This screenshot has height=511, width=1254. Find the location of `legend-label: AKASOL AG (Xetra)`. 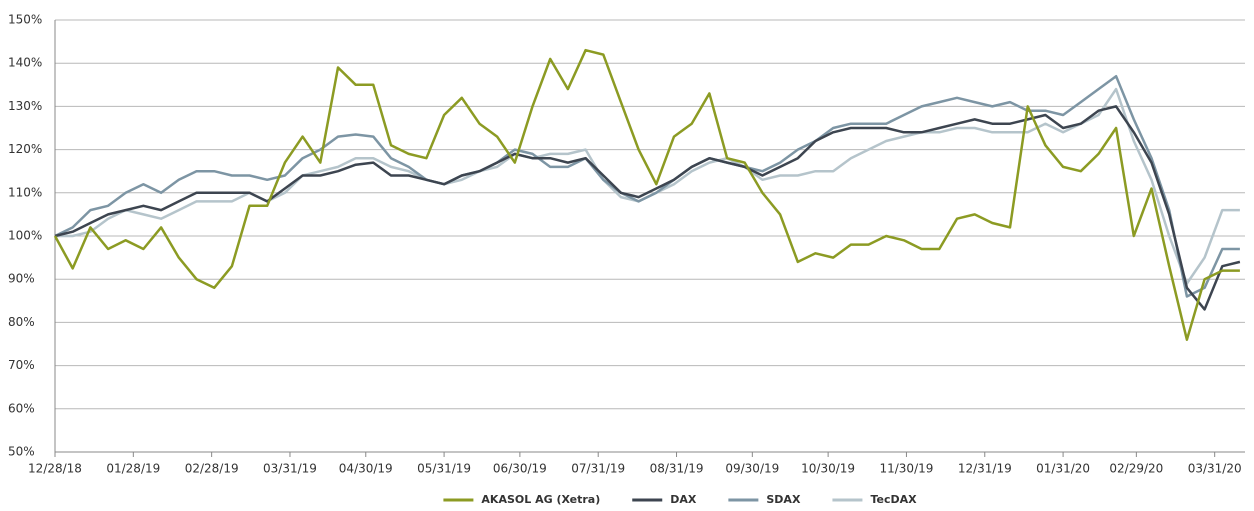

legend-label: AKASOL AG (Xetra) is located at coordinates (540, 499).